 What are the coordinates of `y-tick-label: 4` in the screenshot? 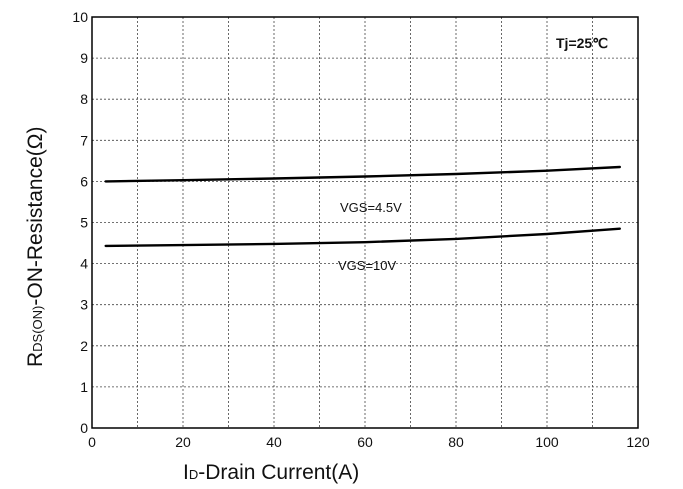 It's located at (84, 264).